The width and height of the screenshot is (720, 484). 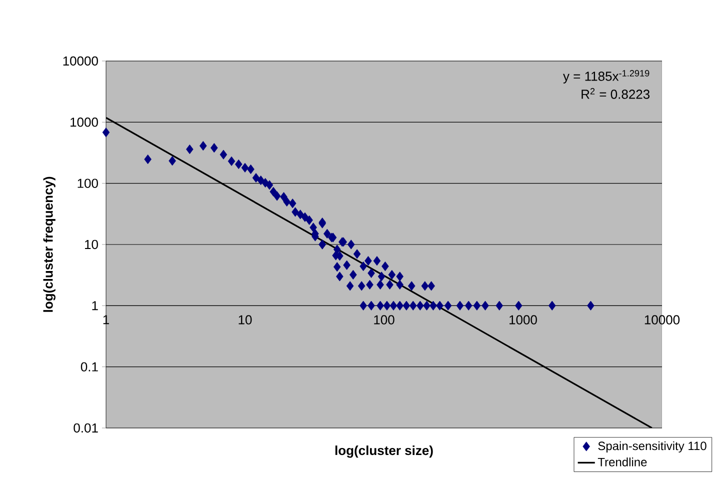 I want to click on x-tick-label: 1000, so click(x=523, y=319).